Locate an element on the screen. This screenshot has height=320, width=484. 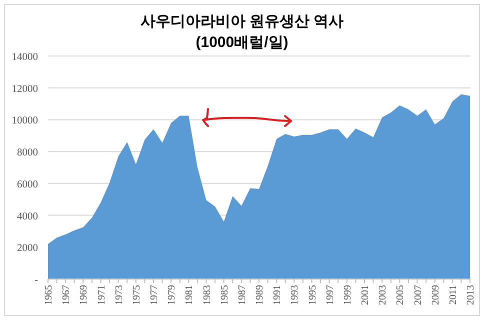
x-tick-label: 1997 is located at coordinates (330, 295).